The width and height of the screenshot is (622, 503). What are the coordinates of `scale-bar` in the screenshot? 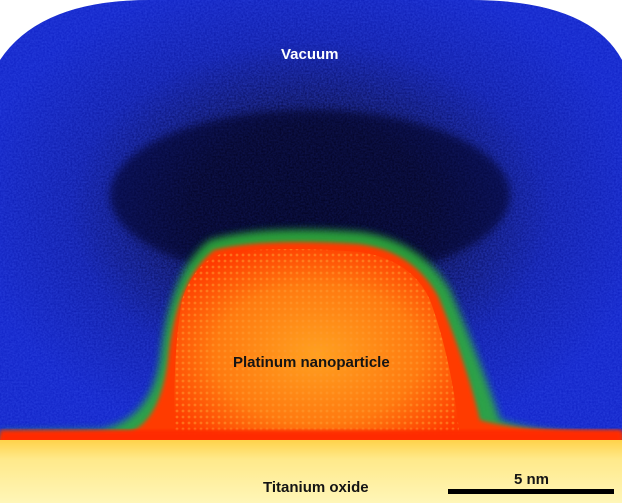 It's located at (531, 491).